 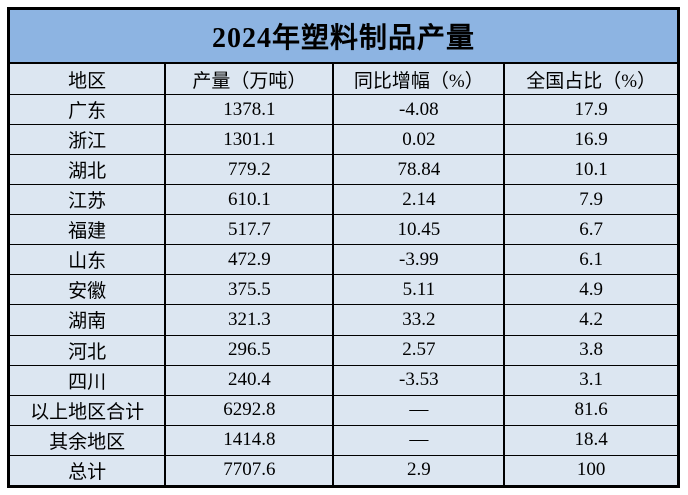 What do you see at coordinates (419, 350) in the screenshot?
I see `yoy-growth-cell: 2.57` at bounding box center [419, 350].